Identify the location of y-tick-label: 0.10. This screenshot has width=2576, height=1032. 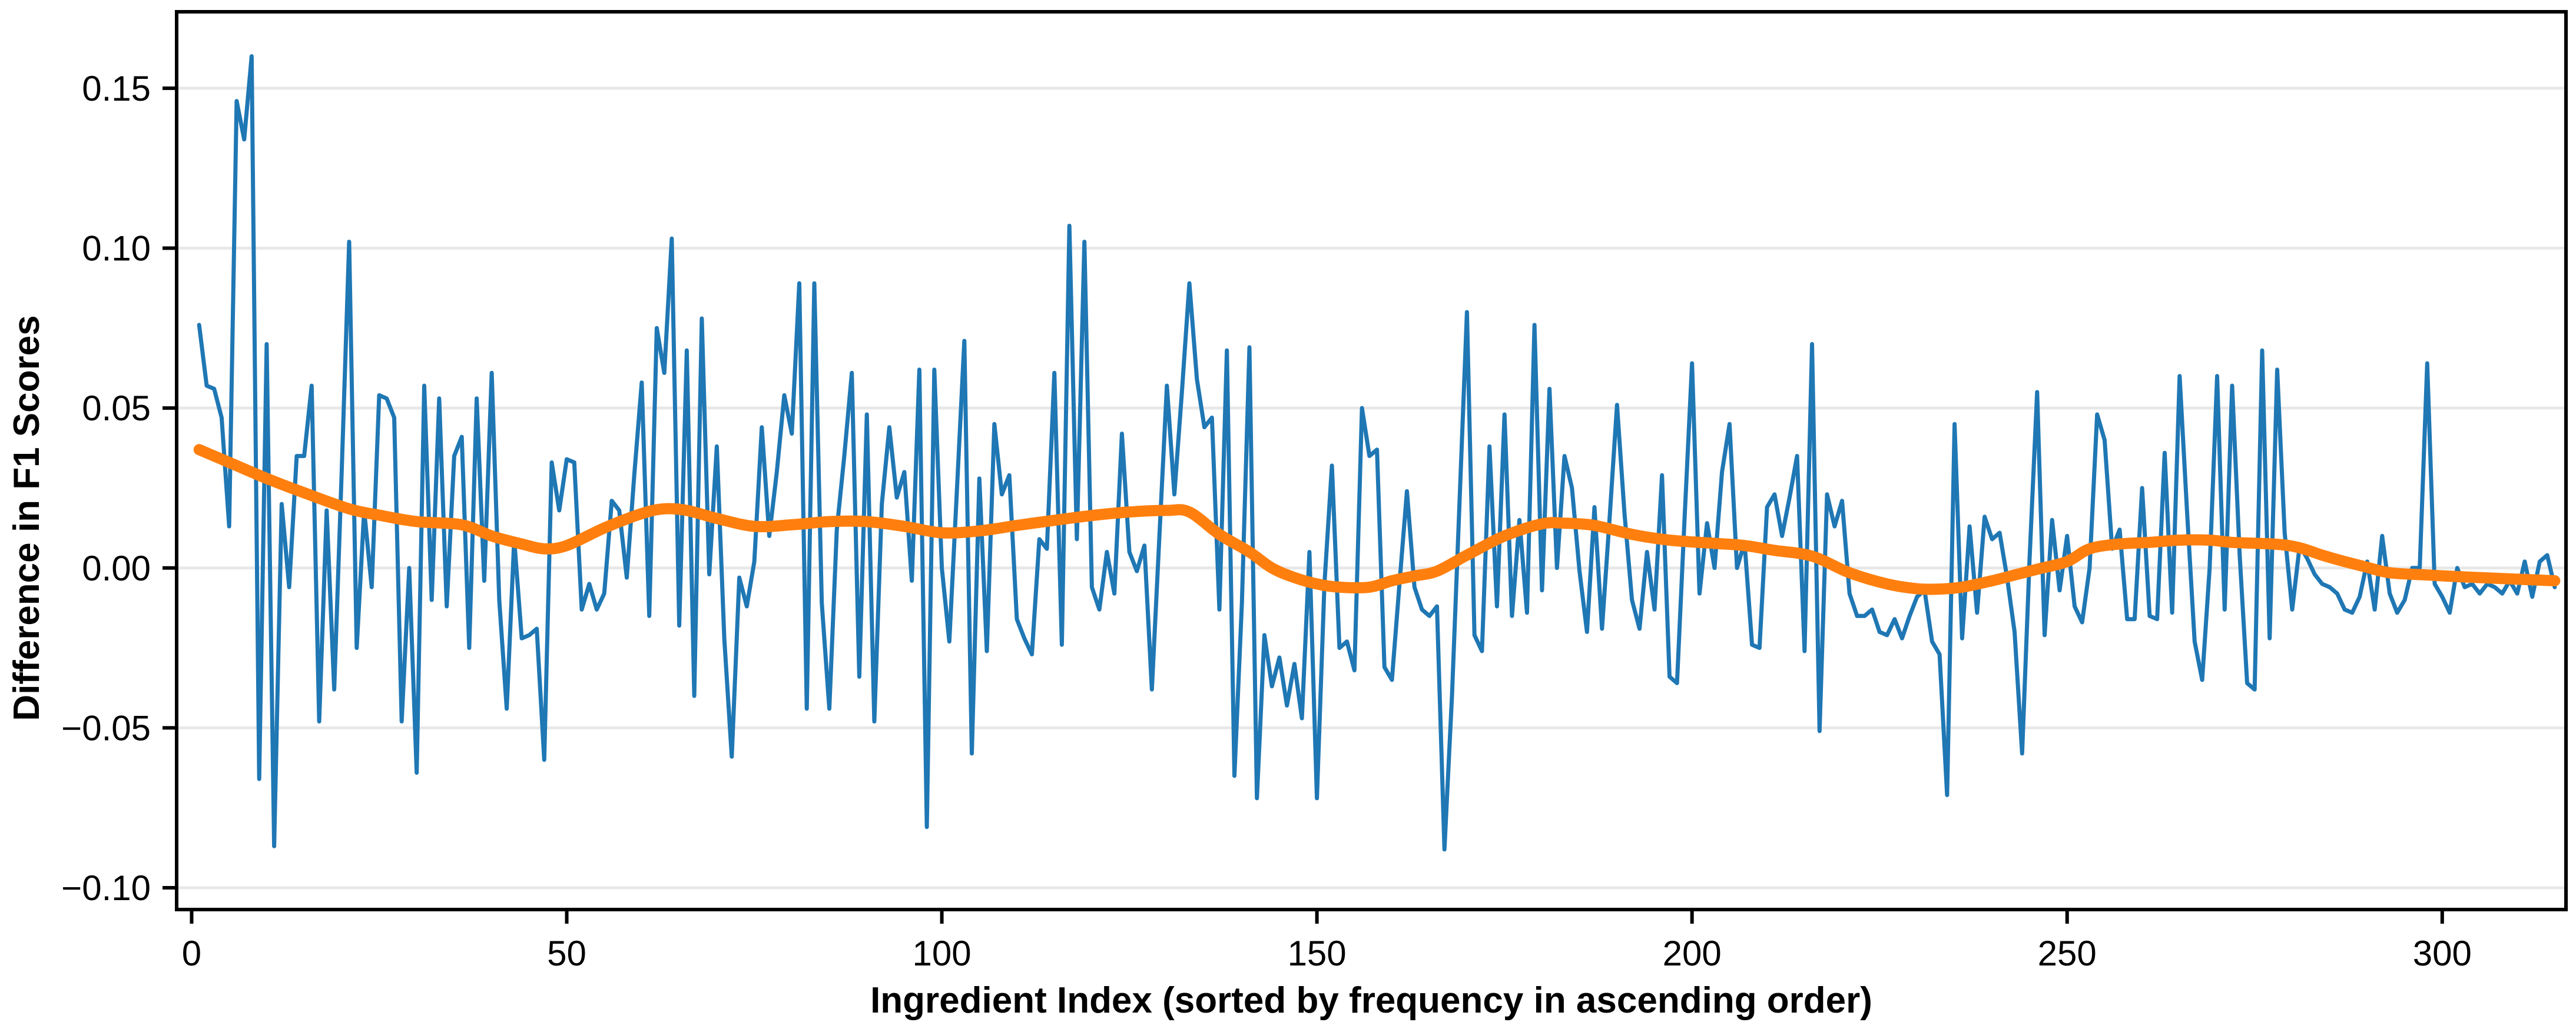
(116, 248).